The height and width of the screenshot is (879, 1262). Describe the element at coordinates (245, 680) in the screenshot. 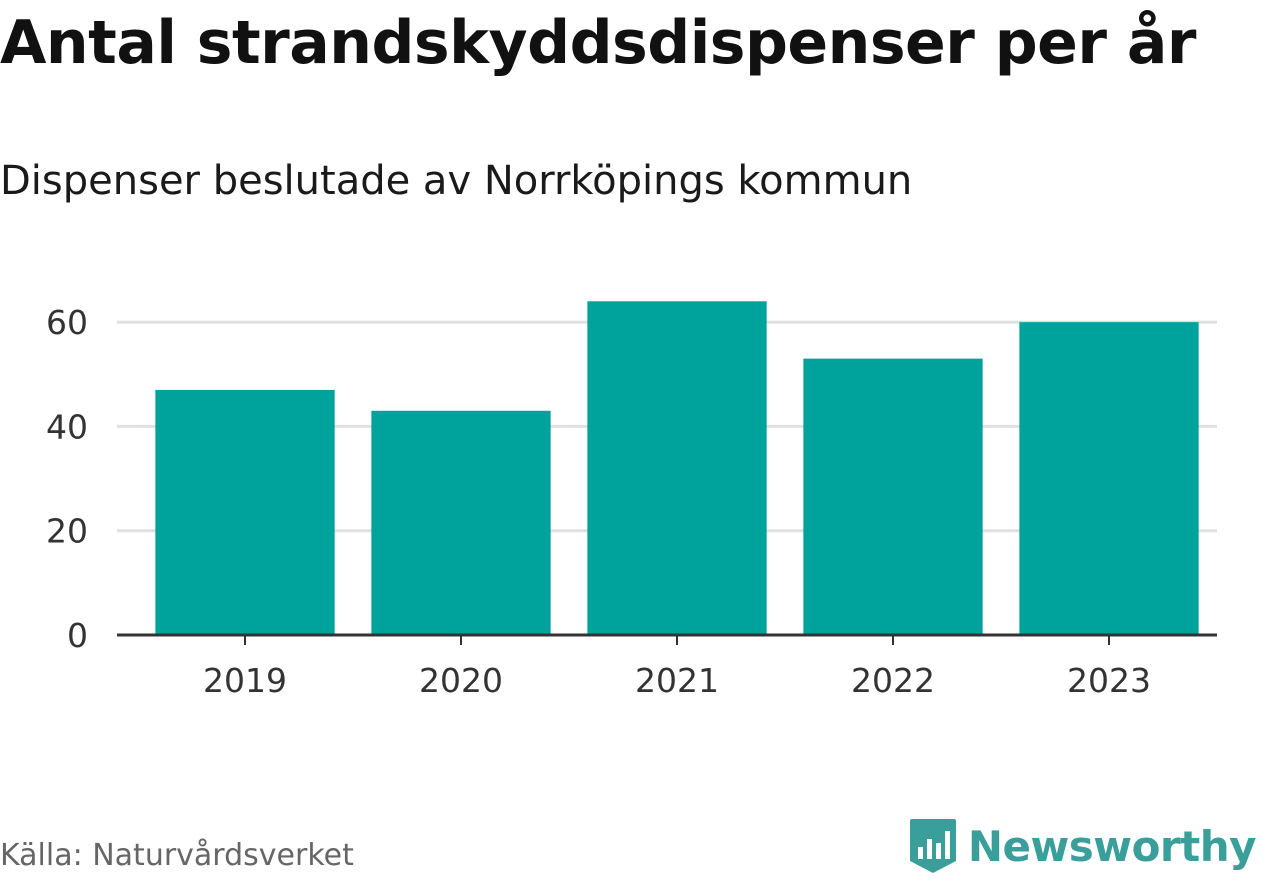

I see `x-tick-label: 2019` at that location.